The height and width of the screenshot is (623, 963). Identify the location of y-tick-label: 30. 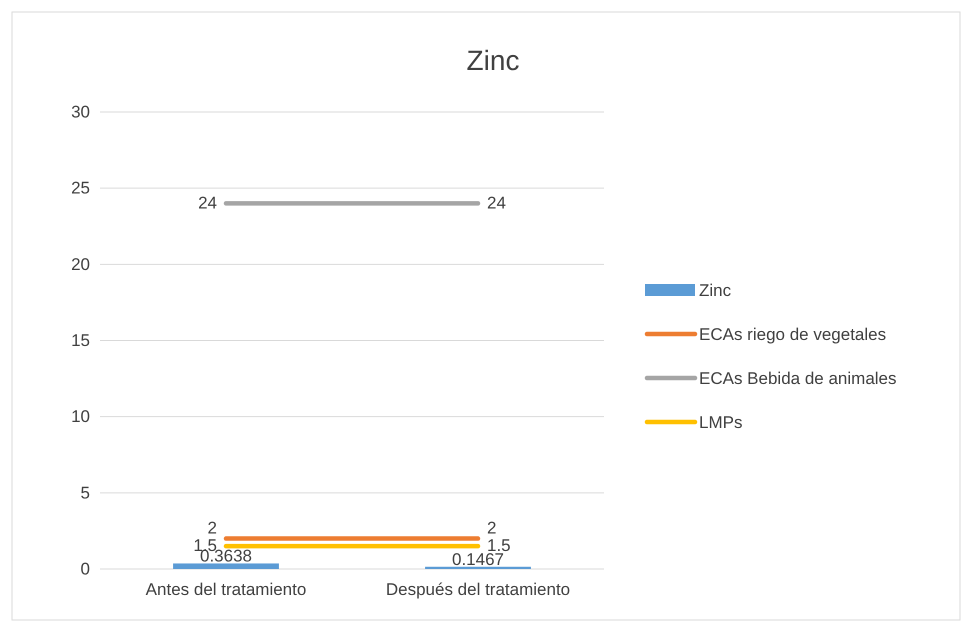
(80, 112).